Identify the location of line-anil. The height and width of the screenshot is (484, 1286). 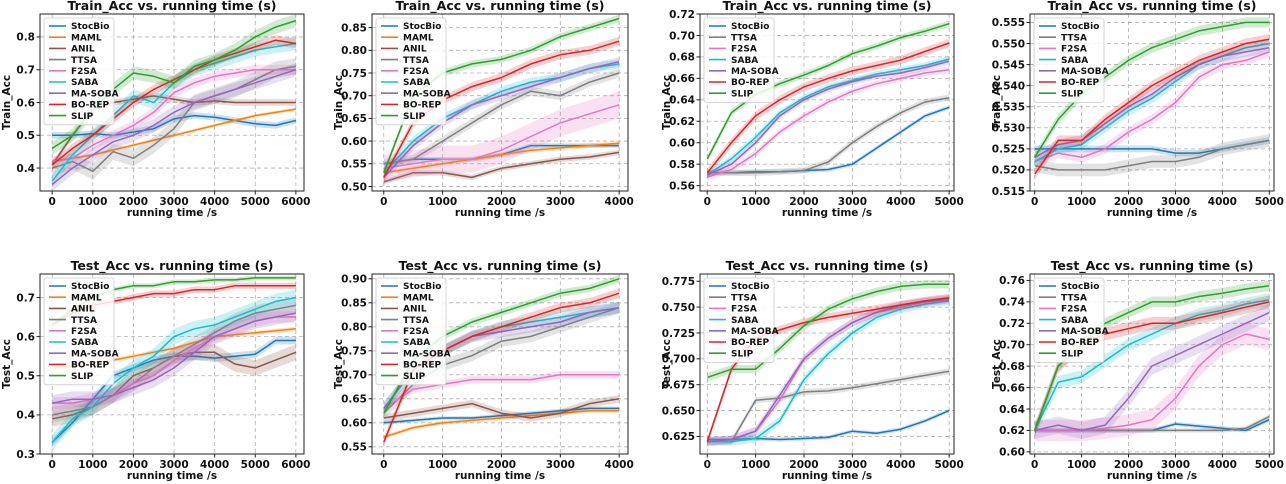
(501, 408).